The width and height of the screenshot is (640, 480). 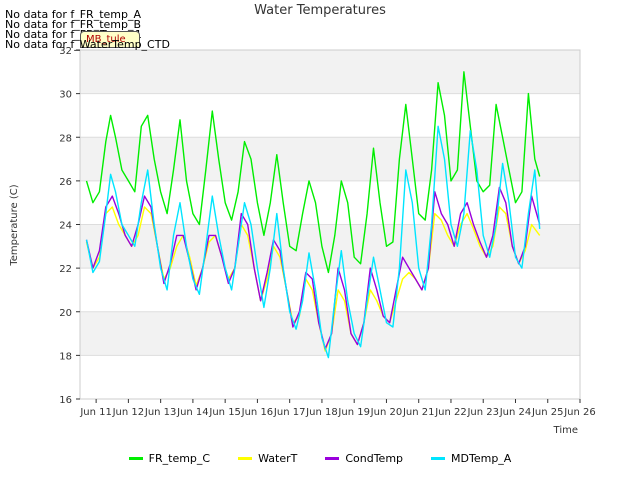 What do you see at coordinates (95, 412) in the screenshot?
I see `x-tick-label: Jun 11` at bounding box center [95, 412].